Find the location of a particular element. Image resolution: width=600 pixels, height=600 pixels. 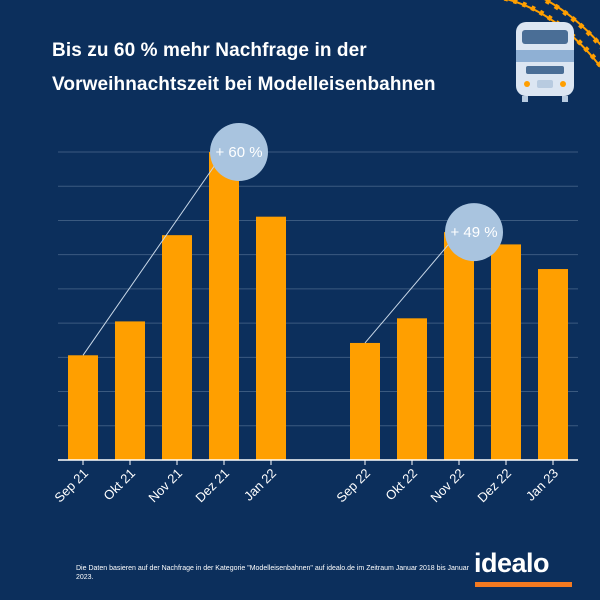

x-tick-label: Nov 22 is located at coordinates (447, 486).